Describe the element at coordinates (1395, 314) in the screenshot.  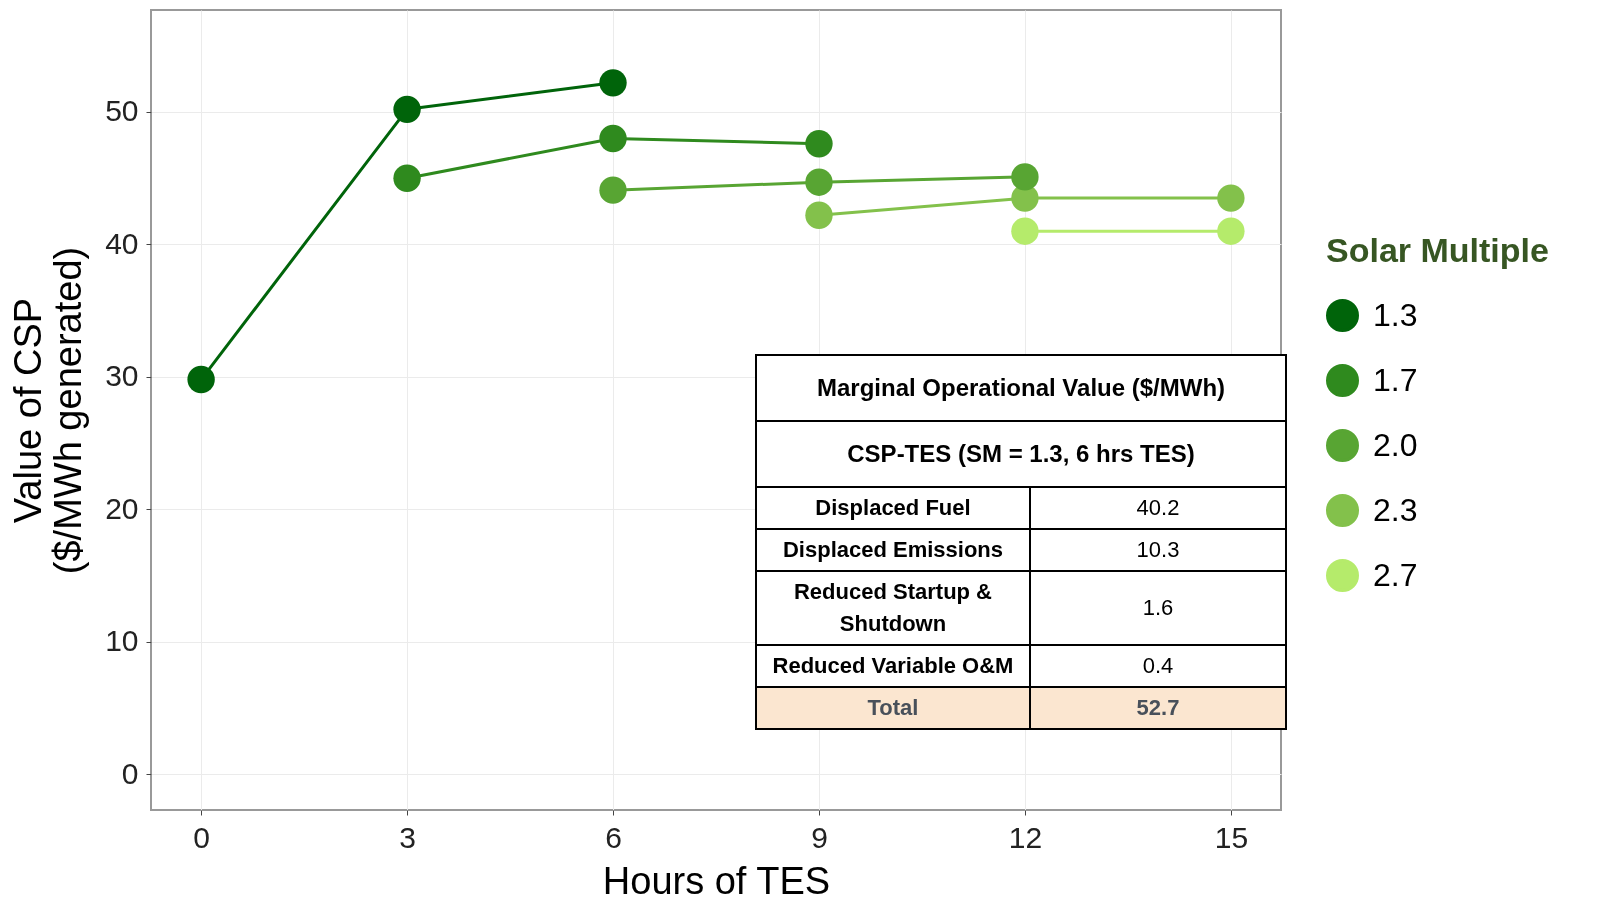
I see `legend-label: 1.3` at that location.